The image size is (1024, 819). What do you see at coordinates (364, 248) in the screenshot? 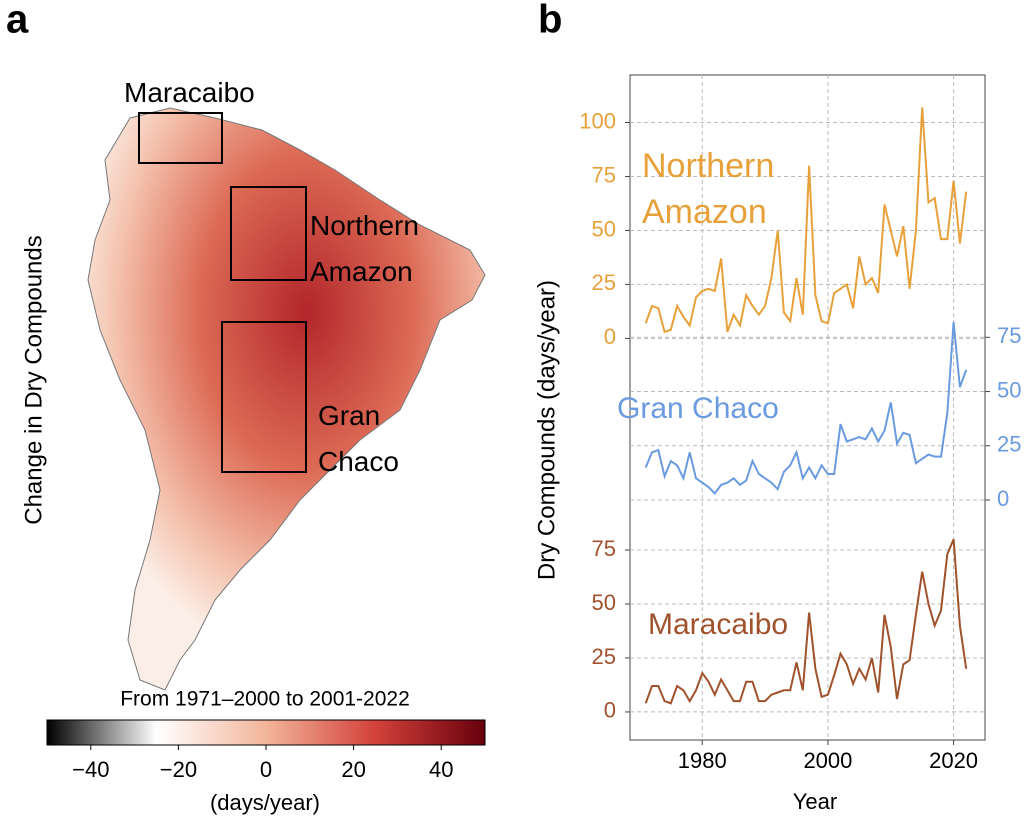
I see `region-label: Northern Amazon` at bounding box center [364, 248].